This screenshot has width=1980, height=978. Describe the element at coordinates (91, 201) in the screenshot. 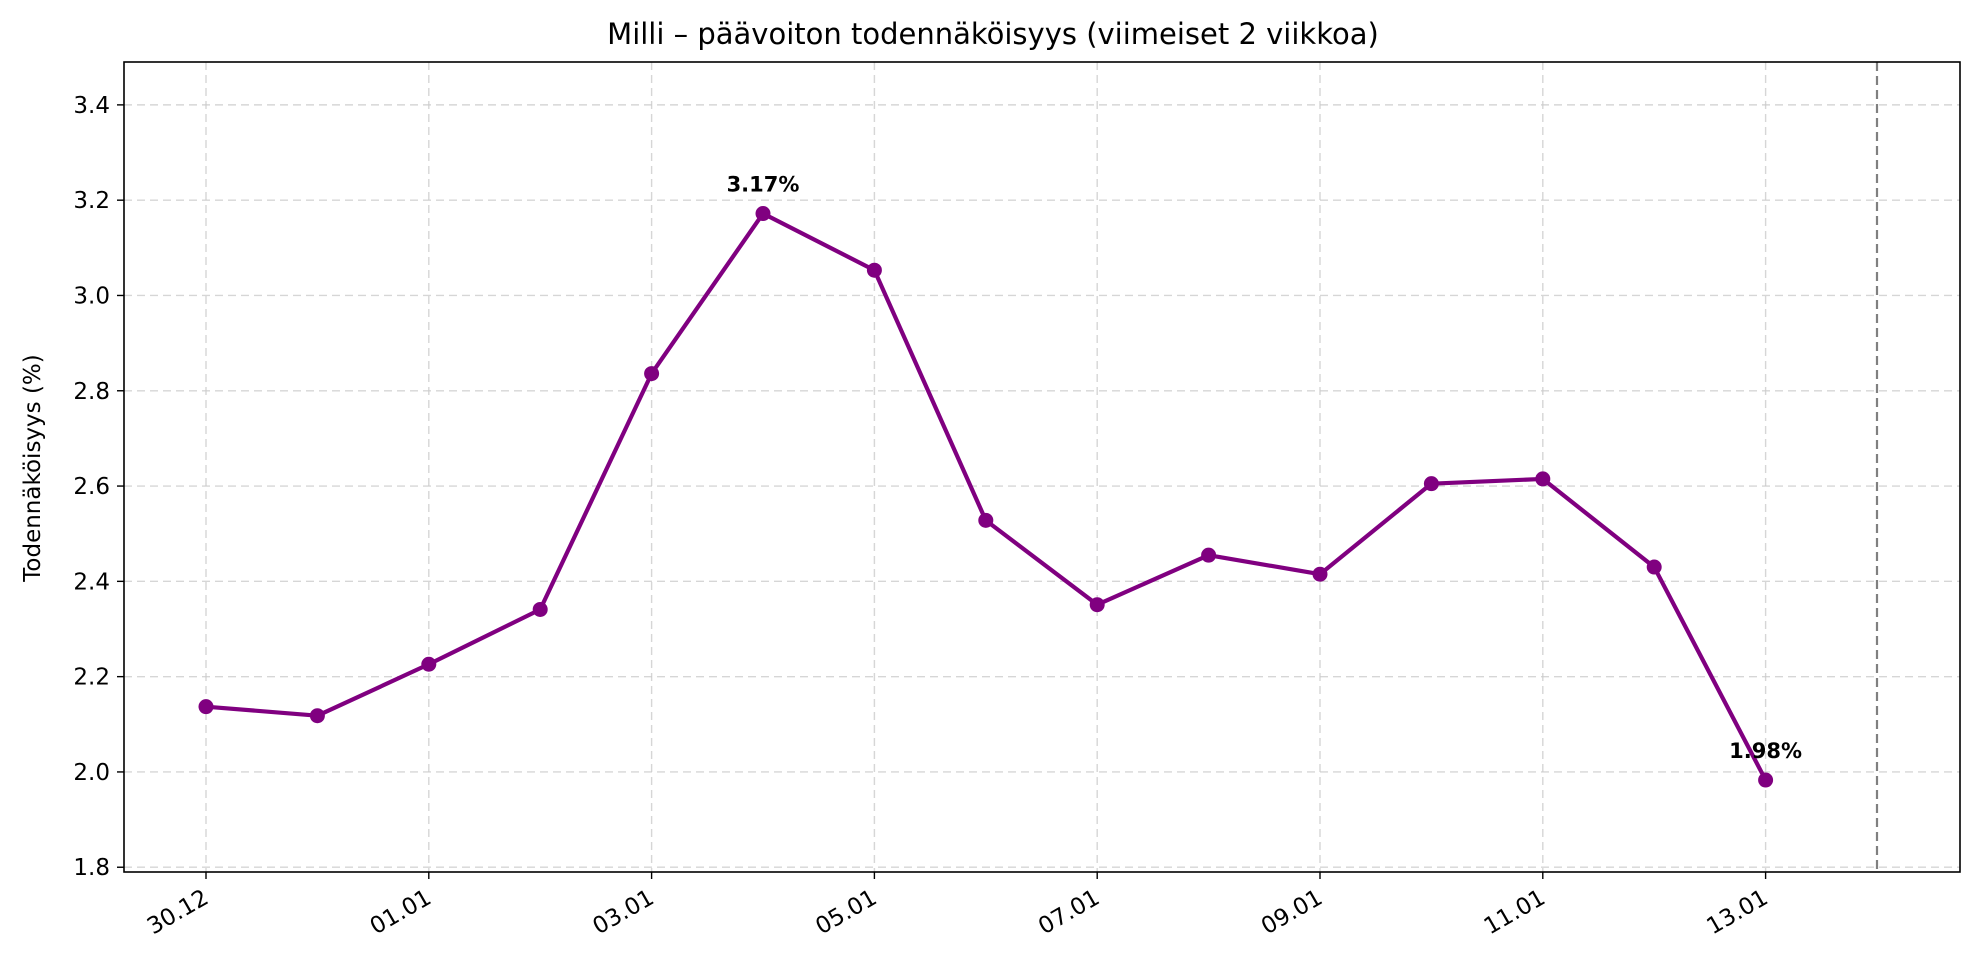

I see `y-tick-label: 3.2` at that location.